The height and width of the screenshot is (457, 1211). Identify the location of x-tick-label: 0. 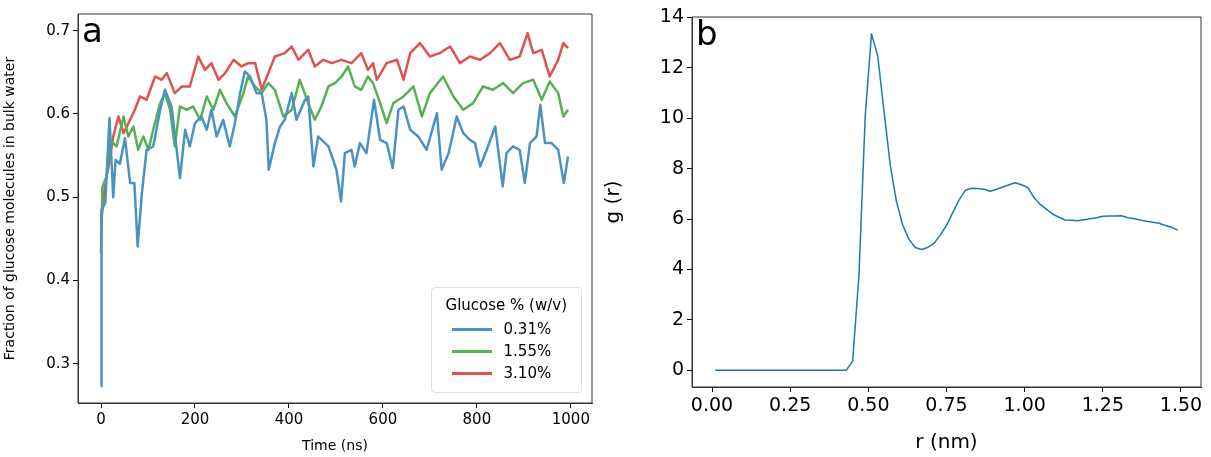
(101, 418).